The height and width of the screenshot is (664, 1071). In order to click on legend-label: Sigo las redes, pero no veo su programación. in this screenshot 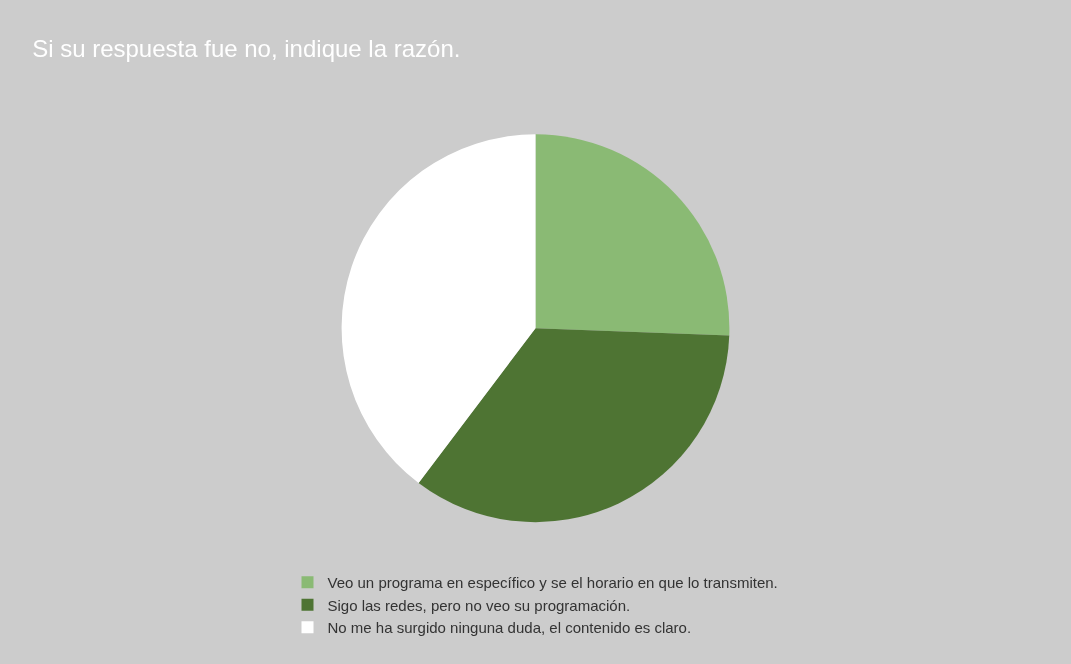, I will do `click(479, 605)`.